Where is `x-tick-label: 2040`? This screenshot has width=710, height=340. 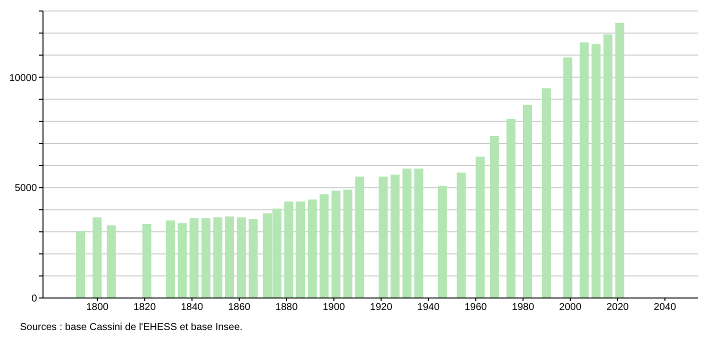
x-tick-label: 2040 is located at coordinates (665, 308).